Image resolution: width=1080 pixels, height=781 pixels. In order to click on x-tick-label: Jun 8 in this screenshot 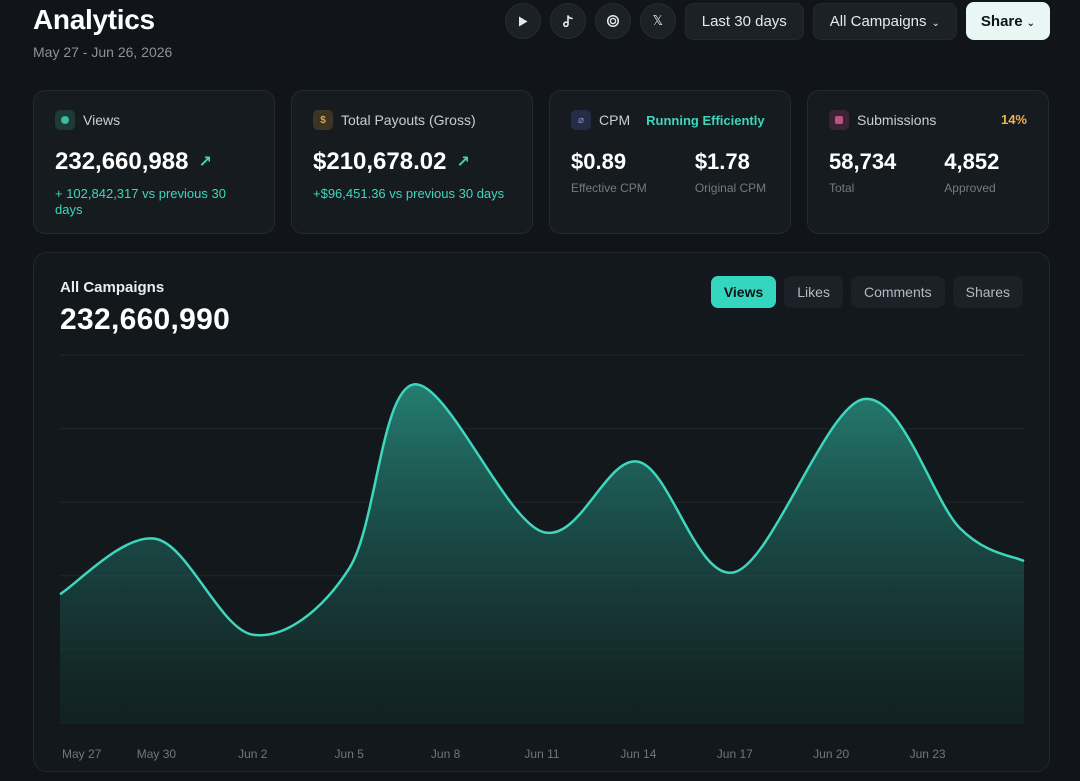, I will do `click(446, 754)`.